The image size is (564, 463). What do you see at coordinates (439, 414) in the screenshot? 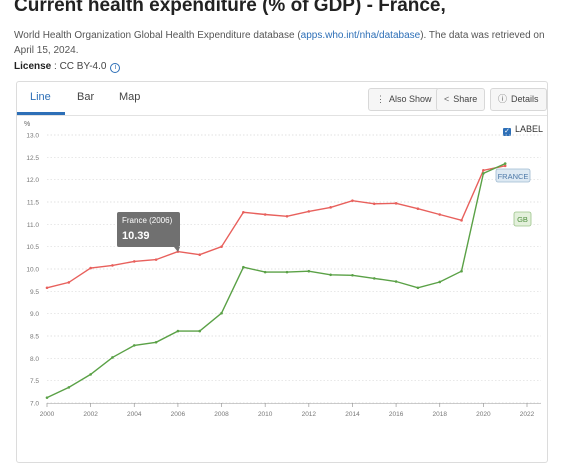
I see `x-tick-label: 2018` at bounding box center [439, 414].